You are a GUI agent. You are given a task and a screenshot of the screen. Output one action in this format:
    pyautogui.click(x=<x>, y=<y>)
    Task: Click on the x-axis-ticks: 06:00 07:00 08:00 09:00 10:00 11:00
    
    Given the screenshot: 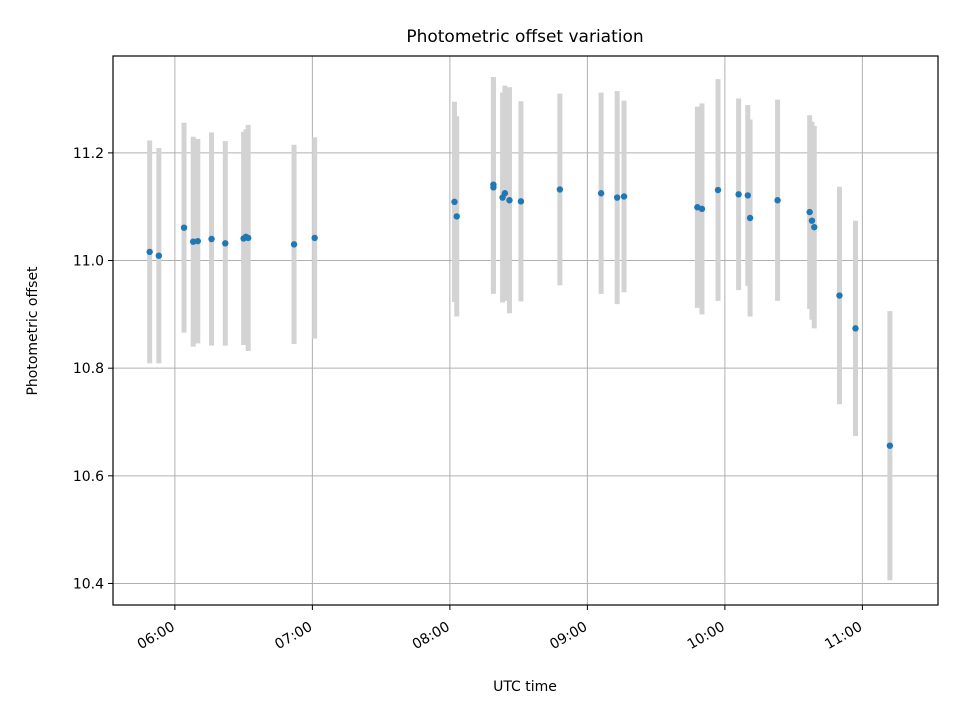 What is the action you would take?
    pyautogui.click(x=500, y=629)
    